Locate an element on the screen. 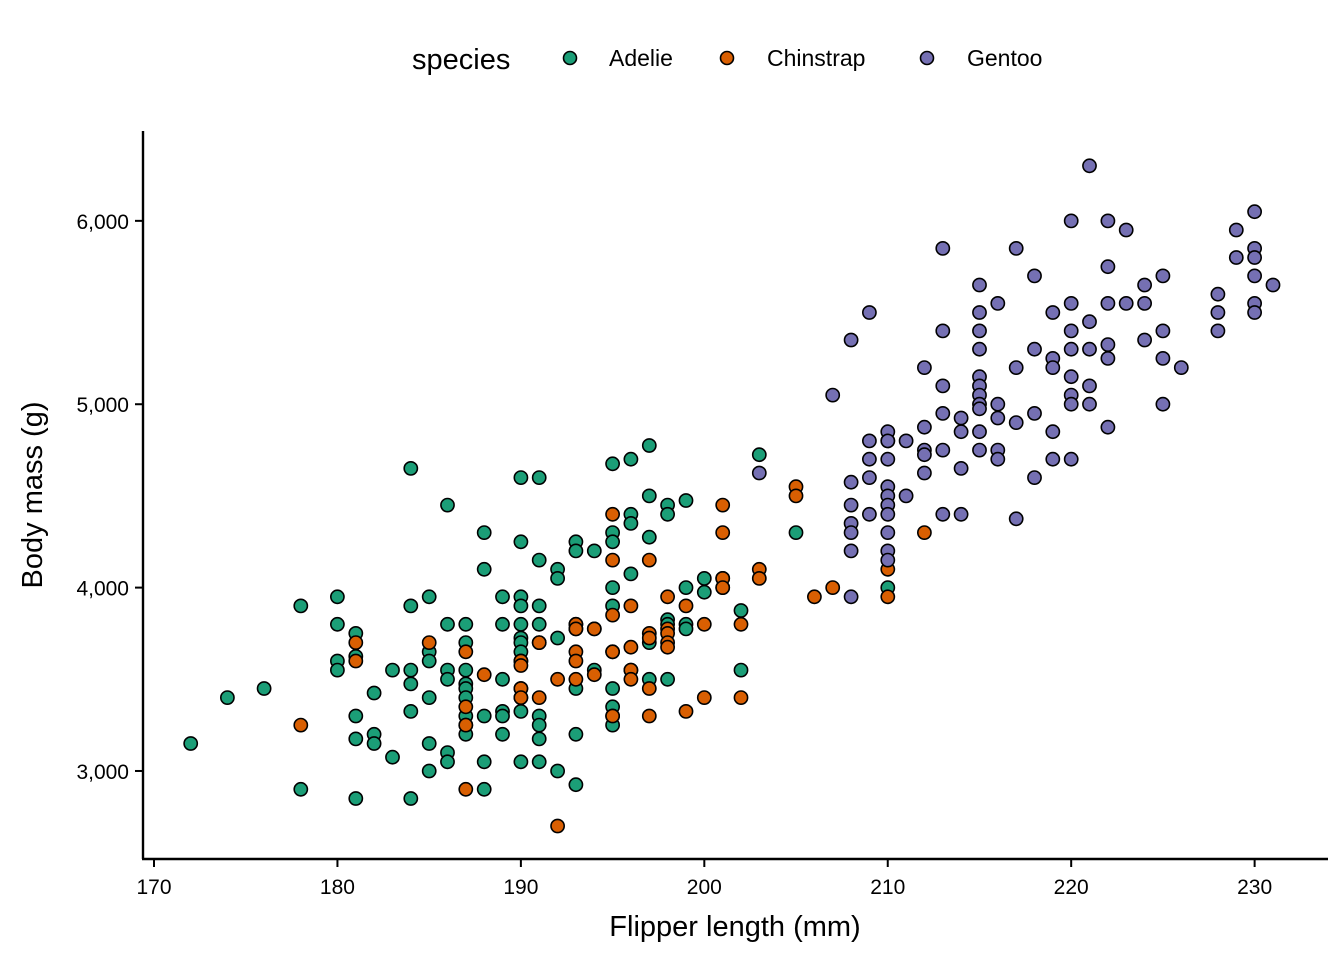 This screenshot has width=1344, height=960. legend-entry-chinstrap: Chinstrap is located at coordinates (792, 58).